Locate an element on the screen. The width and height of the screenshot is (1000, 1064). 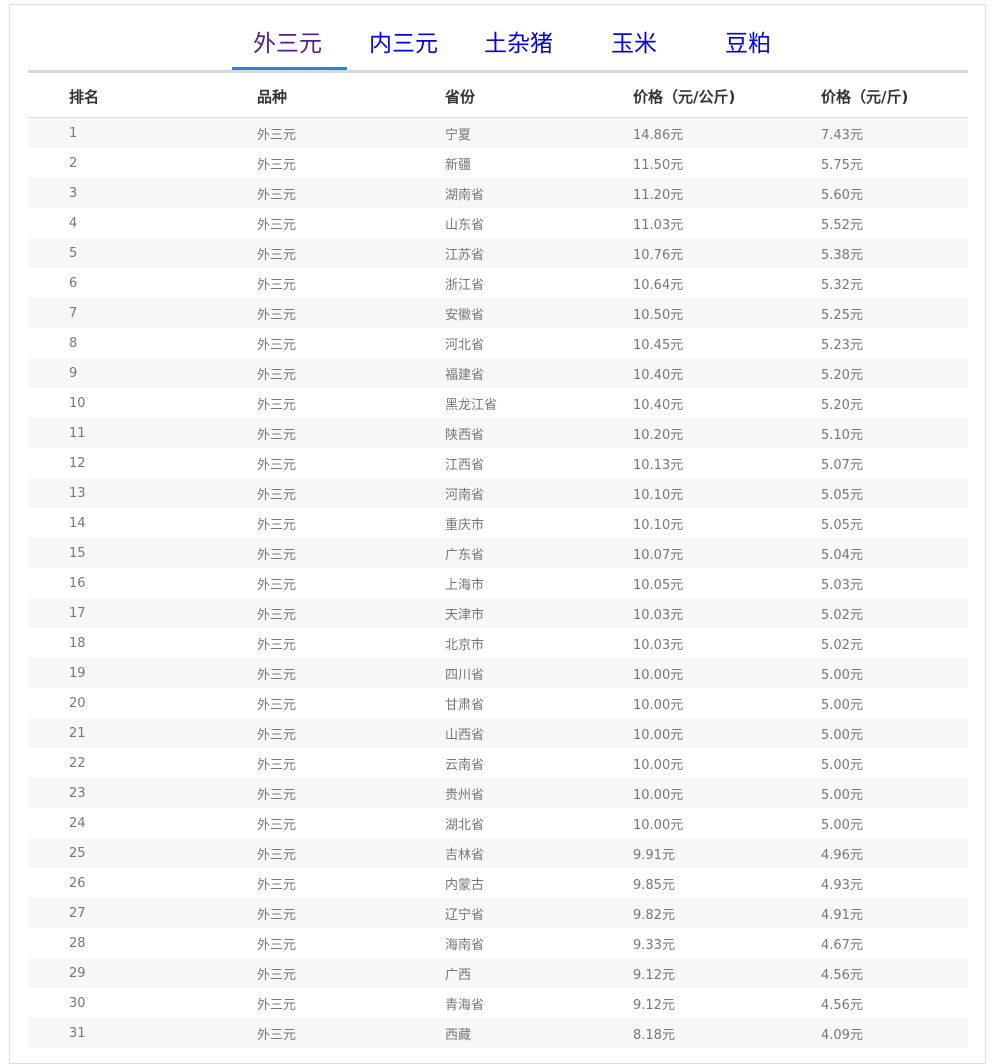
cell-price-jin: 4.56元 is located at coordinates (874, 973).